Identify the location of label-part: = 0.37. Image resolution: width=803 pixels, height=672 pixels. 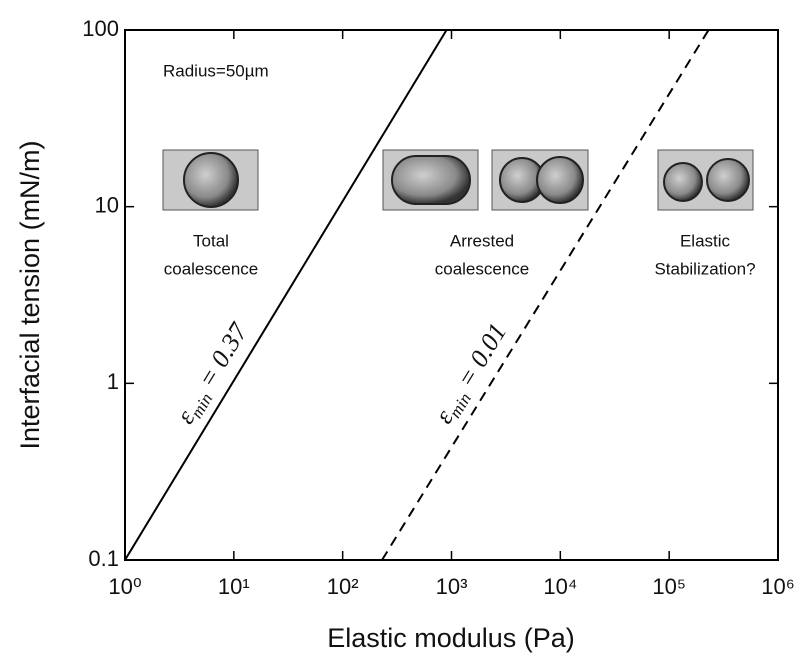
(221, 357).